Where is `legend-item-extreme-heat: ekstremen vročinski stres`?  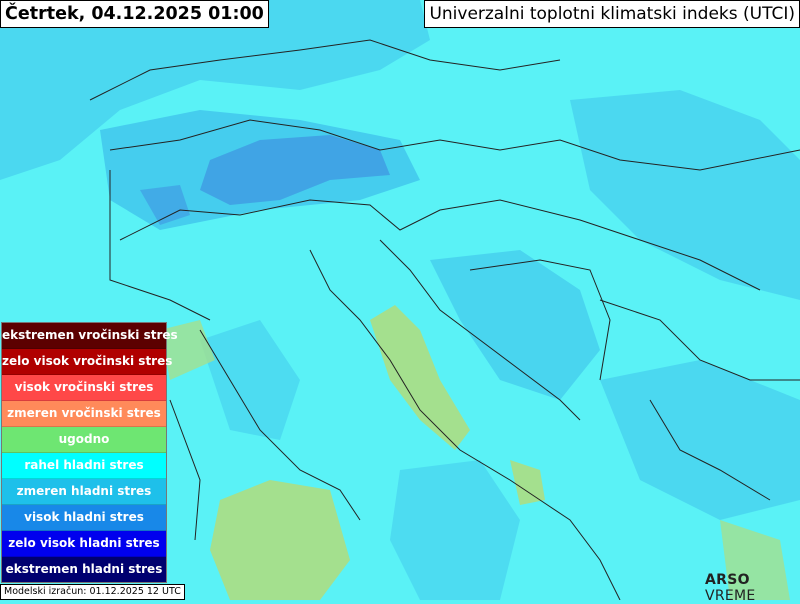 legend-item-extreme-heat: ekstremen vročinski stres is located at coordinates (90, 336).